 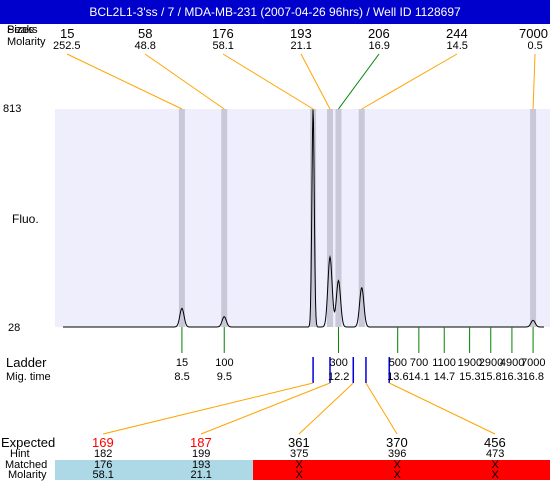 I want to click on expected-value: 370, so click(x=397, y=442).